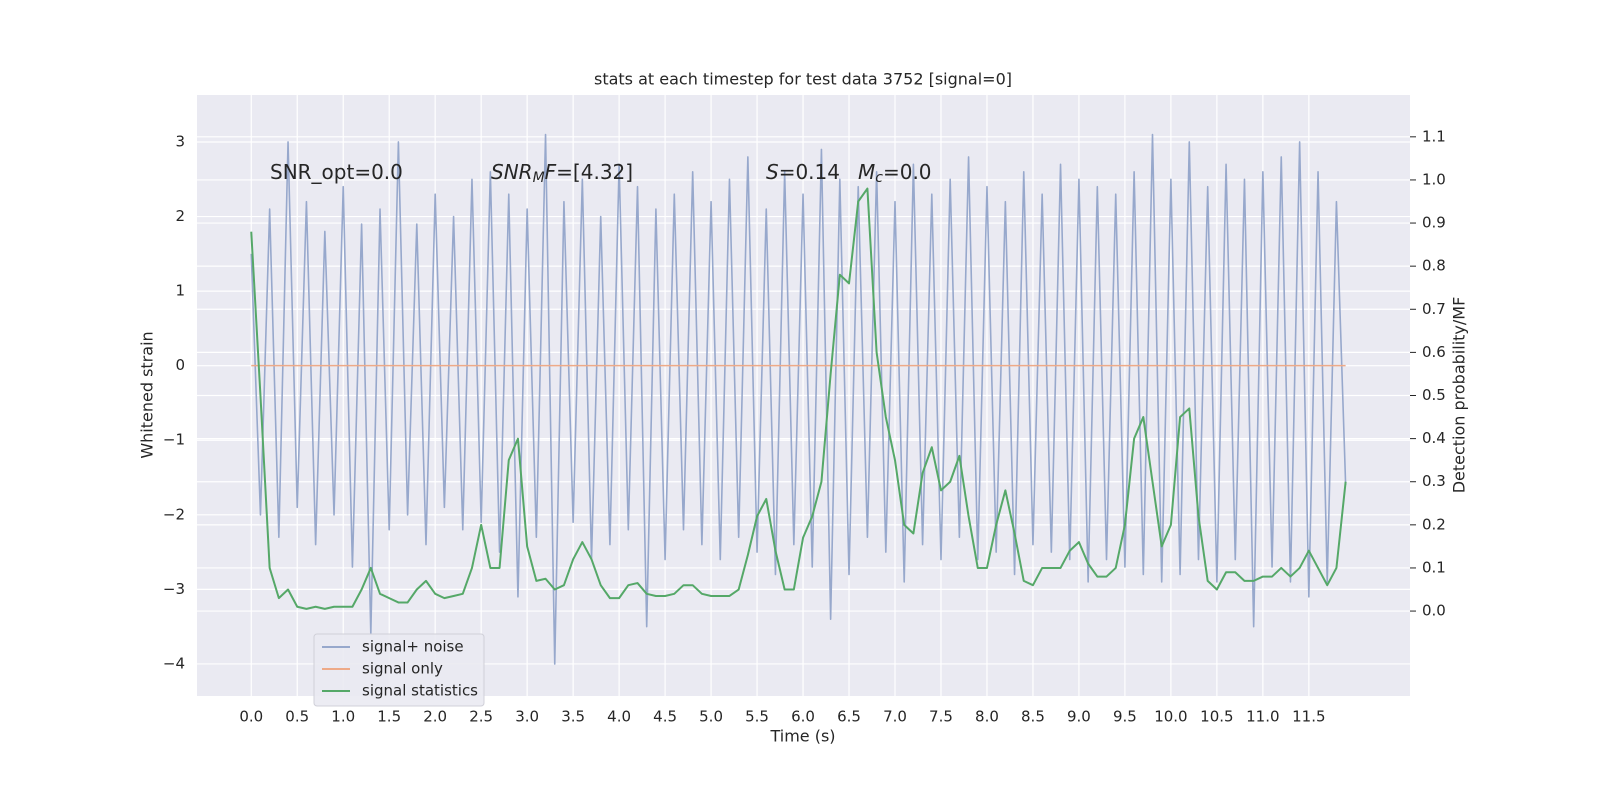  Describe the element at coordinates (895, 717) in the screenshot. I see `x-tick-label: 7.0` at that location.